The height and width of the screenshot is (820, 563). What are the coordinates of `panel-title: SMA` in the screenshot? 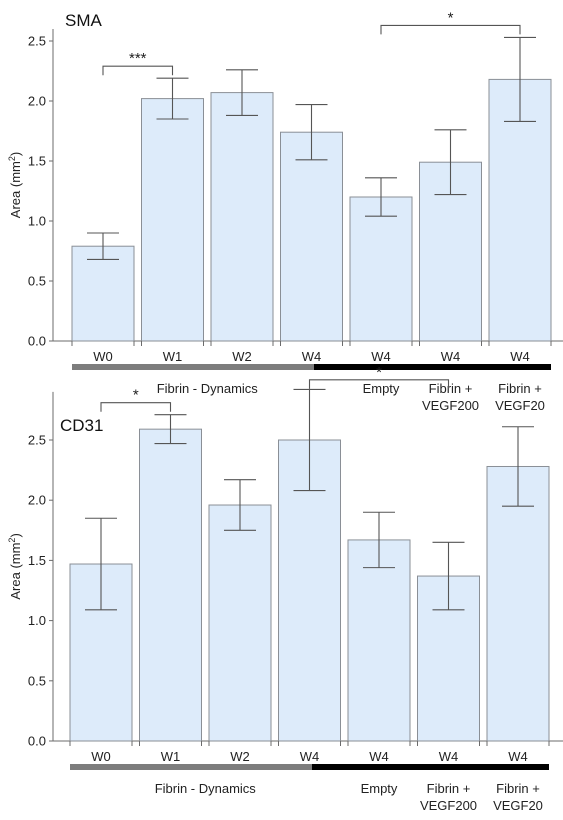 It's located at (84, 20).